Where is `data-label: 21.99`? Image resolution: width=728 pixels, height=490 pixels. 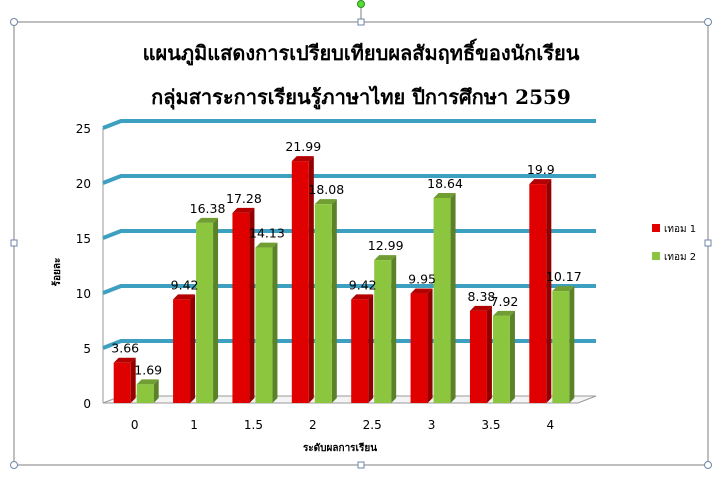
data-label: 21.99 is located at coordinates (303, 146).